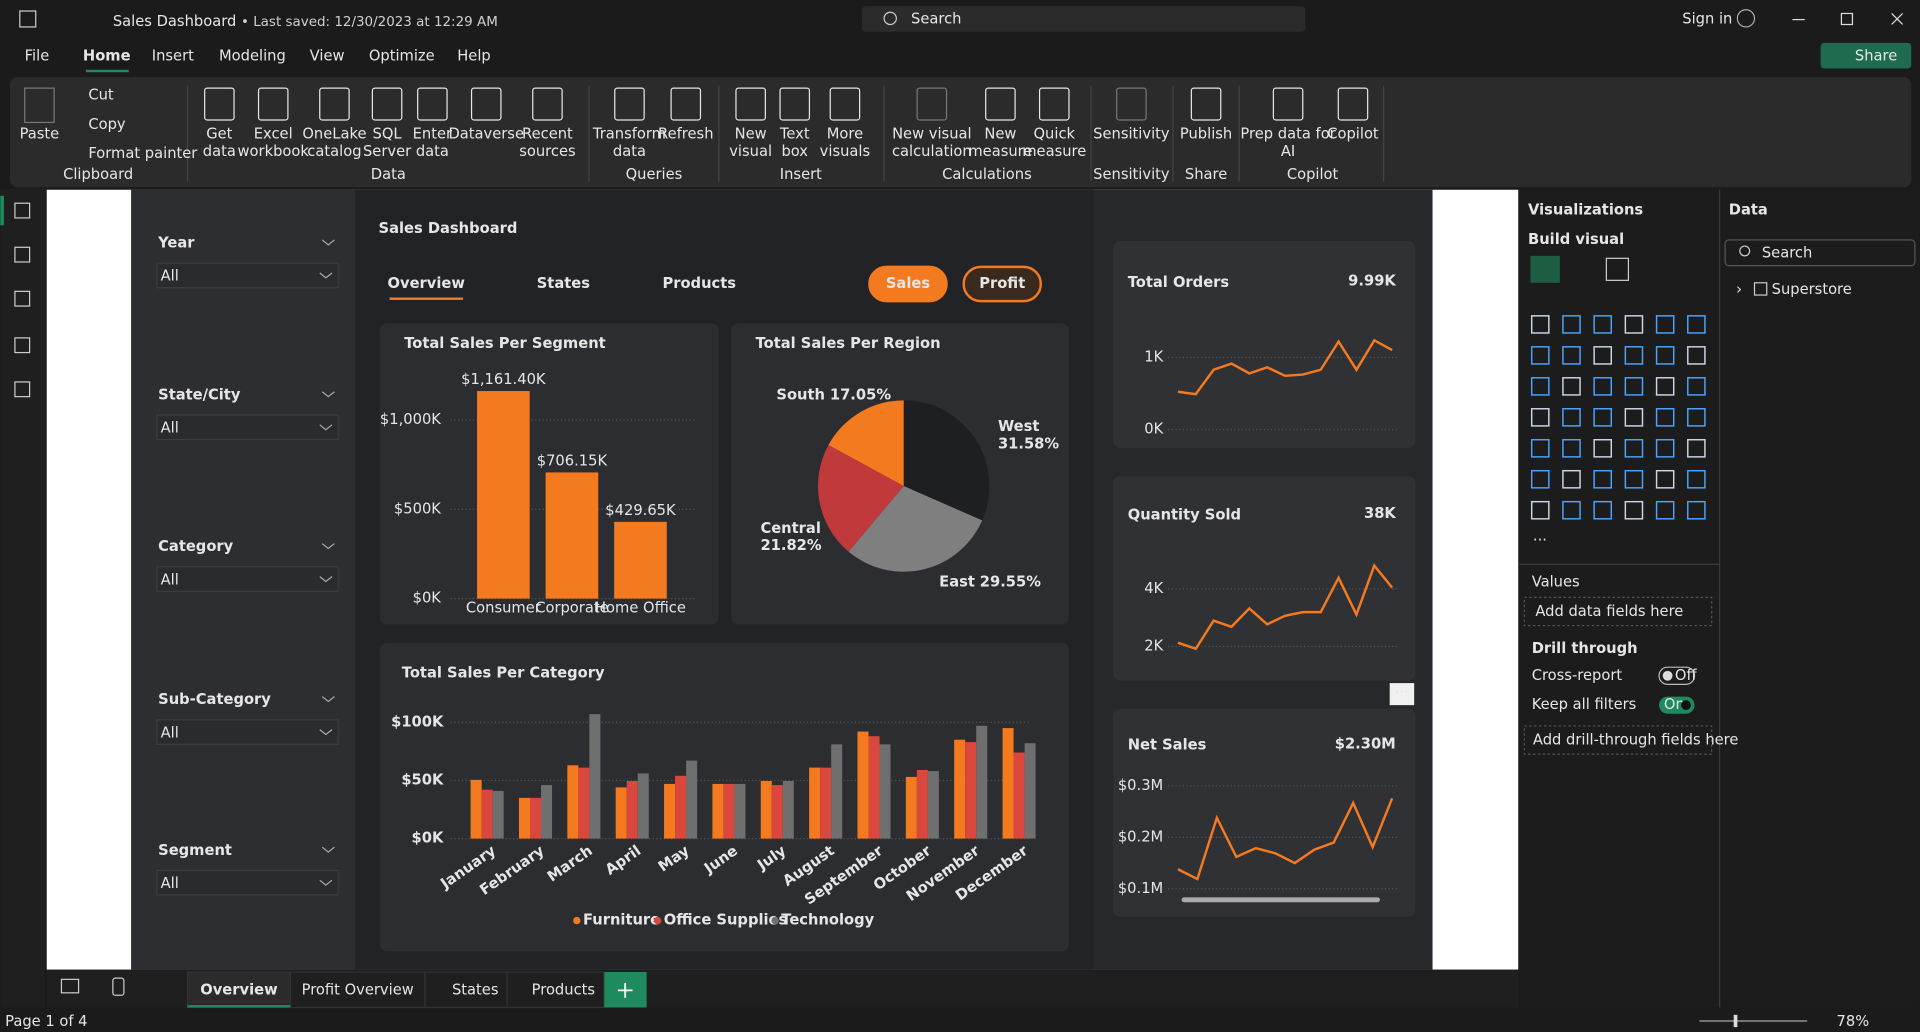 The width and height of the screenshot is (1920, 1032). What do you see at coordinates (932, 151) in the screenshot?
I see `ribbon-button-label: calculation` at bounding box center [932, 151].